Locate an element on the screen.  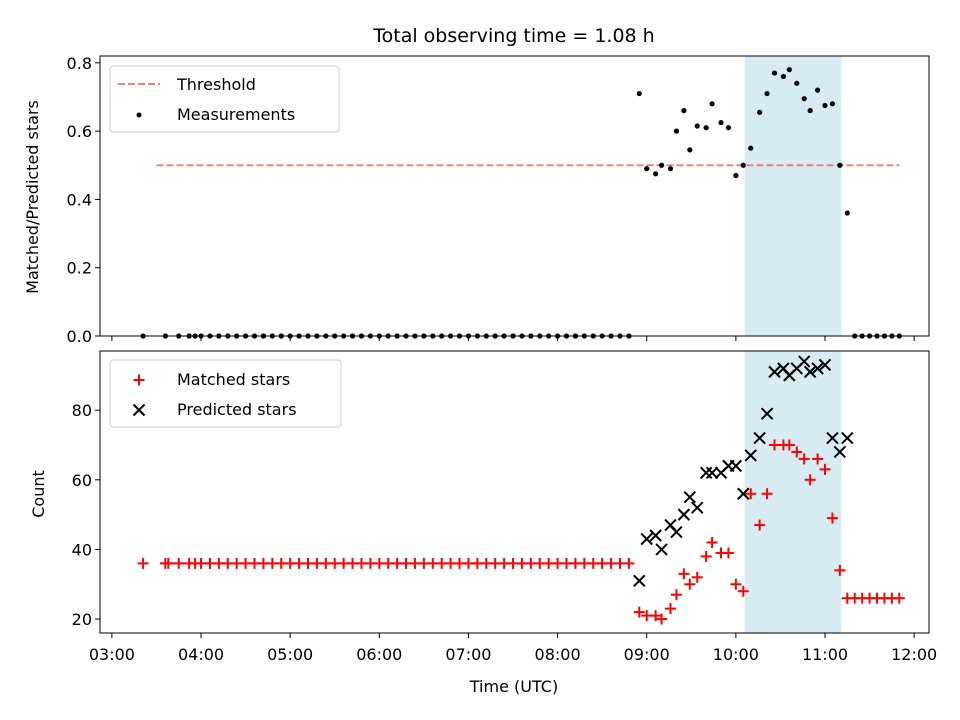
predicted-legend-marker is located at coordinates (139, 410).